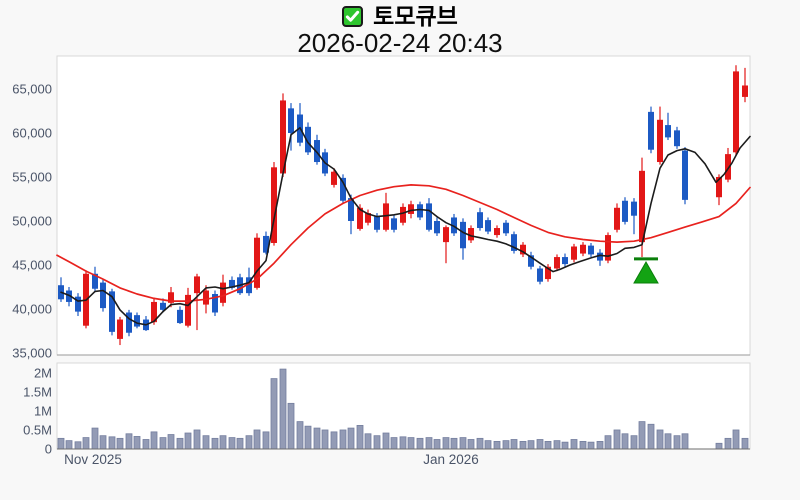 This screenshot has height=500, width=800. I want to click on x-axis-label: Nov 2025, so click(93, 459).